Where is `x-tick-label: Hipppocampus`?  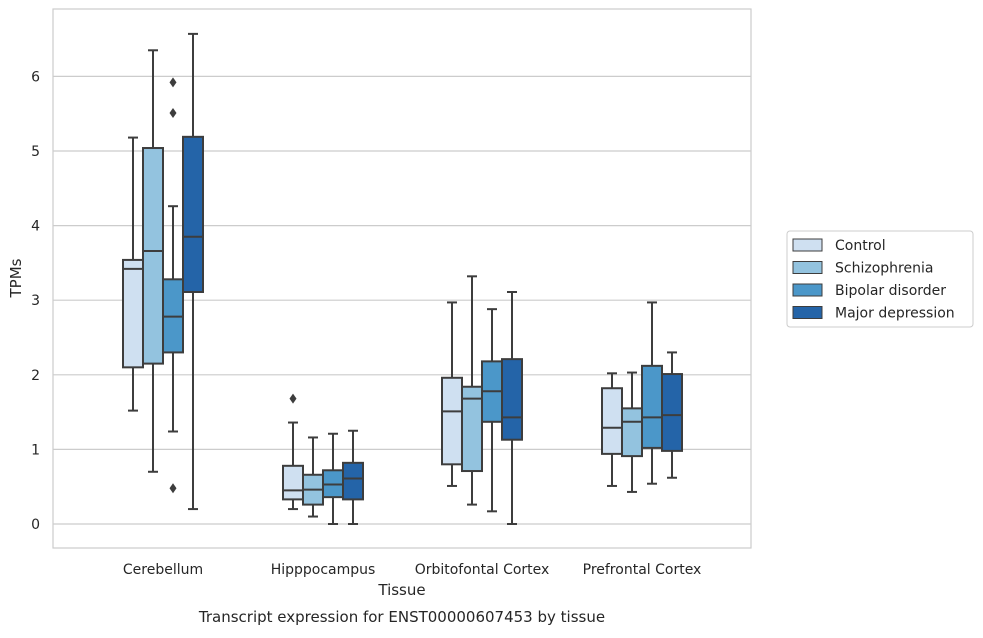 x-tick-label: Hipppocampus is located at coordinates (323, 570).